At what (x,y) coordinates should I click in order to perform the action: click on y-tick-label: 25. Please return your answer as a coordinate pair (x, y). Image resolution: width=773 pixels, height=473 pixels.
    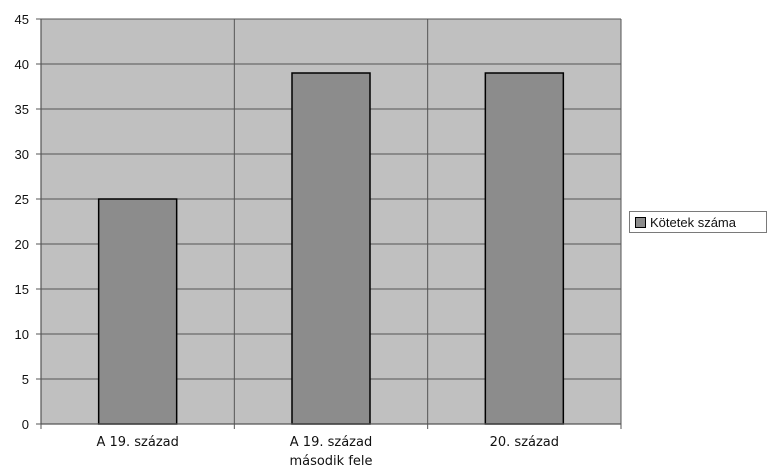
    Looking at the image, I should click on (22, 199).